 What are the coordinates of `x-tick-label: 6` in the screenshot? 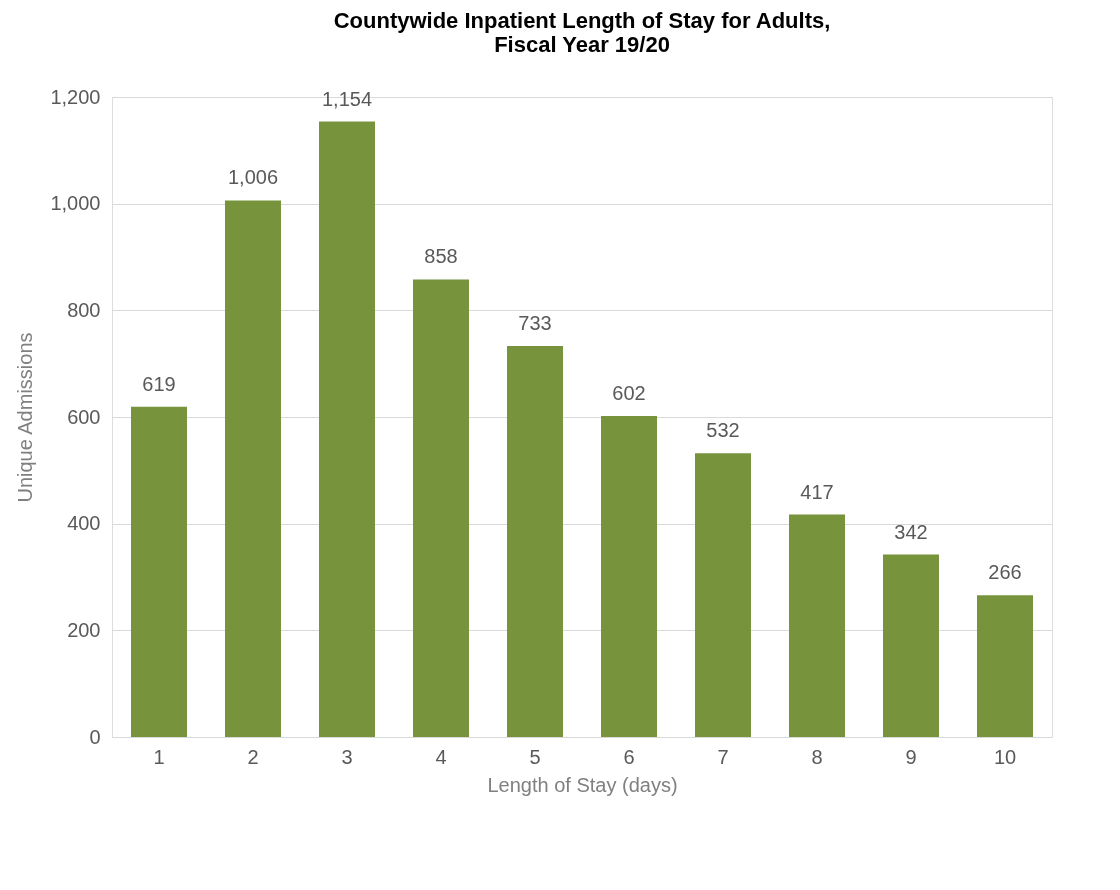 It's located at (629, 756).